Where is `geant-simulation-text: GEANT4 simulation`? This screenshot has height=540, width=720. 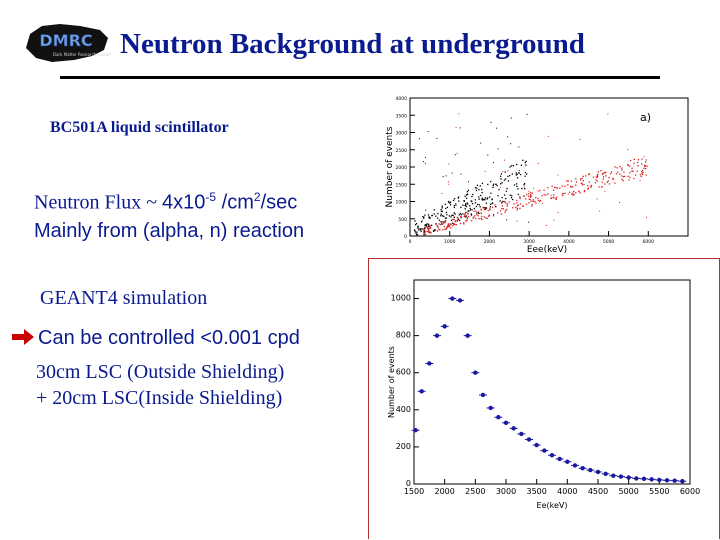 geant-simulation-text: GEANT4 simulation is located at coordinates (124, 298).